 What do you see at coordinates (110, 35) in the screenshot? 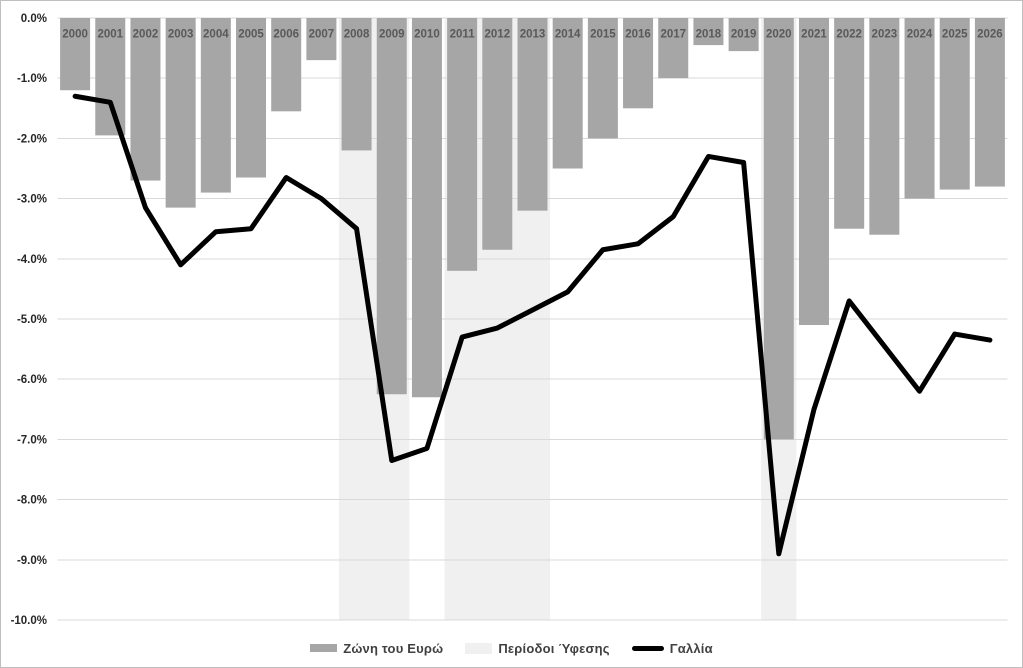
I see `year-label-2001: 2001` at bounding box center [110, 35].